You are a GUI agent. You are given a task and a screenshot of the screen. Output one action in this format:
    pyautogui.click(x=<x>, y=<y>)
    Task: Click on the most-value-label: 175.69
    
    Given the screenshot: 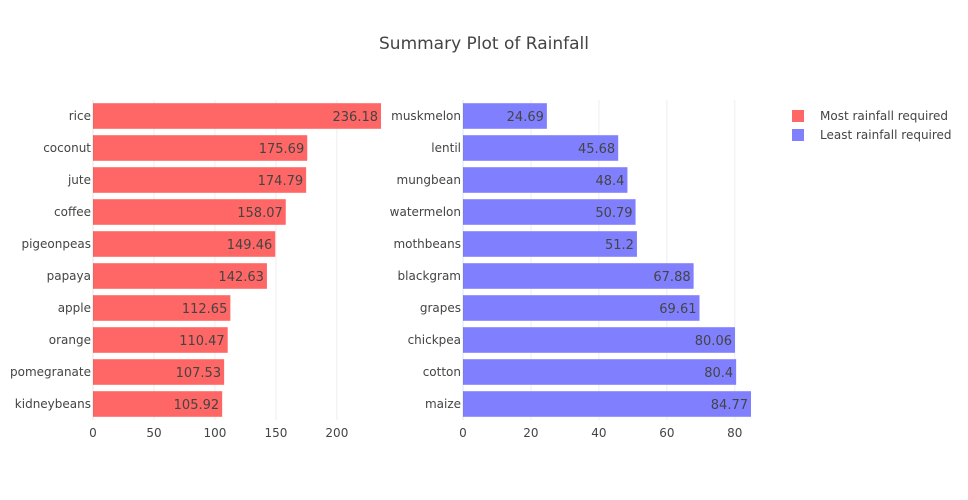 What is the action you would take?
    pyautogui.click(x=282, y=149)
    